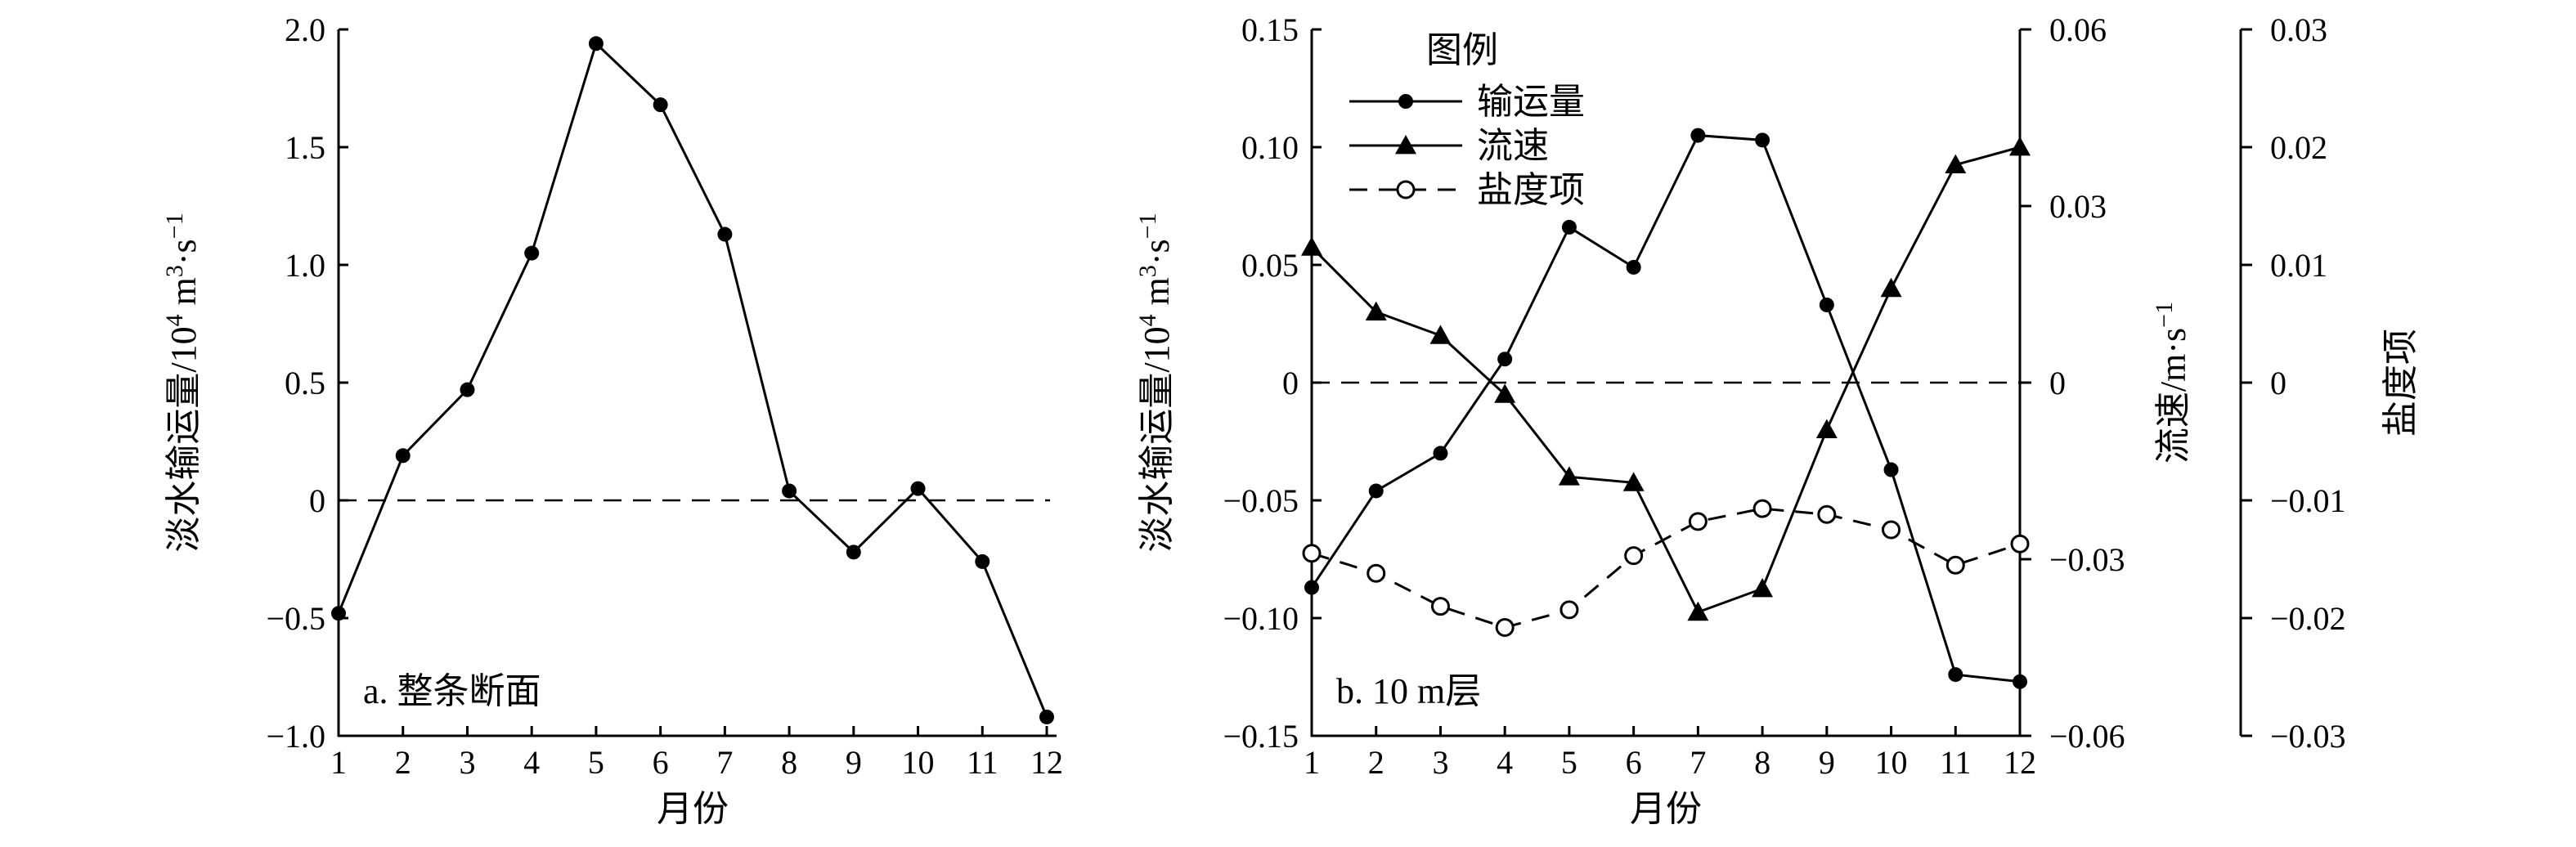 Image resolution: width=2576 pixels, height=847 pixels. What do you see at coordinates (1408, 691) in the screenshot?
I see `panel-label: b. 10 m层` at bounding box center [1408, 691].